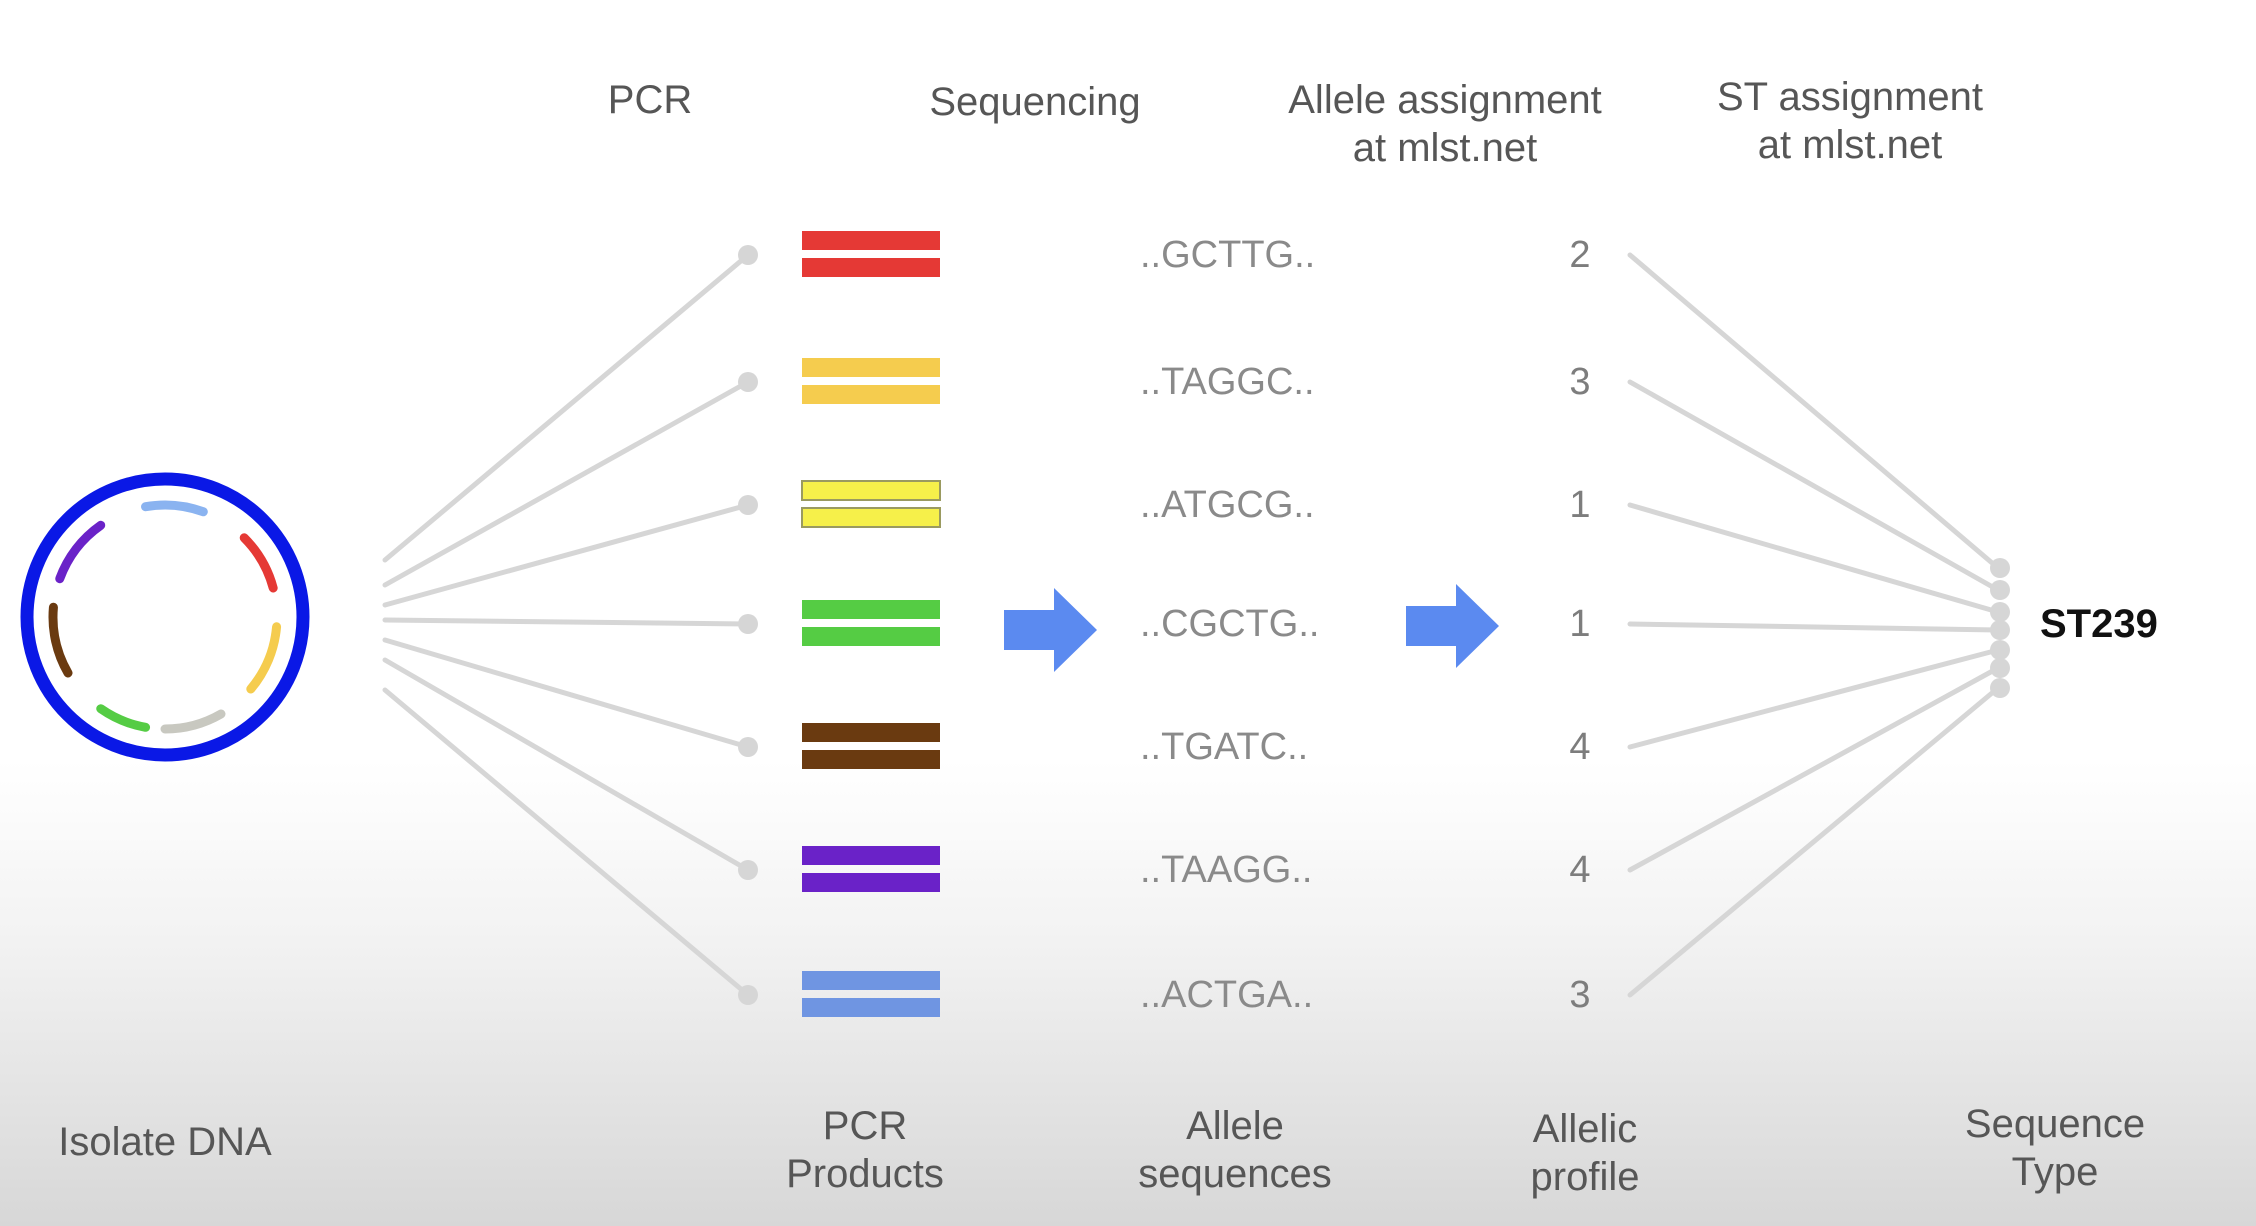  I want to click on header-st-assignment: ST assignment at mlst.net, so click(1850, 121).